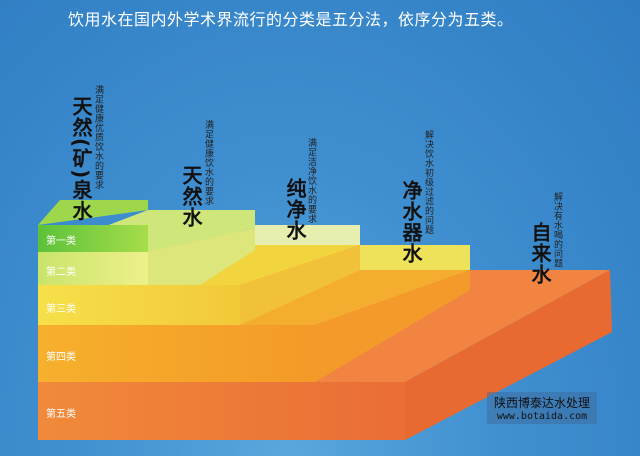 This screenshot has width=640, height=456. Describe the element at coordinates (311, 181) in the screenshot. I see `water-desc-3: 满足洁净饮水的要求` at that location.